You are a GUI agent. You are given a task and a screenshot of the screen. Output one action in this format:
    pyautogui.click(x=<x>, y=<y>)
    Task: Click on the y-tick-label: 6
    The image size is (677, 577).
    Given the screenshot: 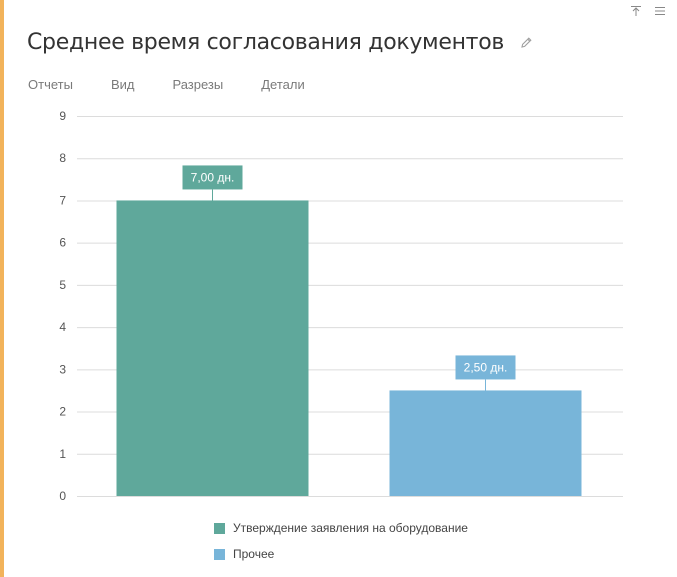 What is the action you would take?
    pyautogui.click(x=62, y=243)
    